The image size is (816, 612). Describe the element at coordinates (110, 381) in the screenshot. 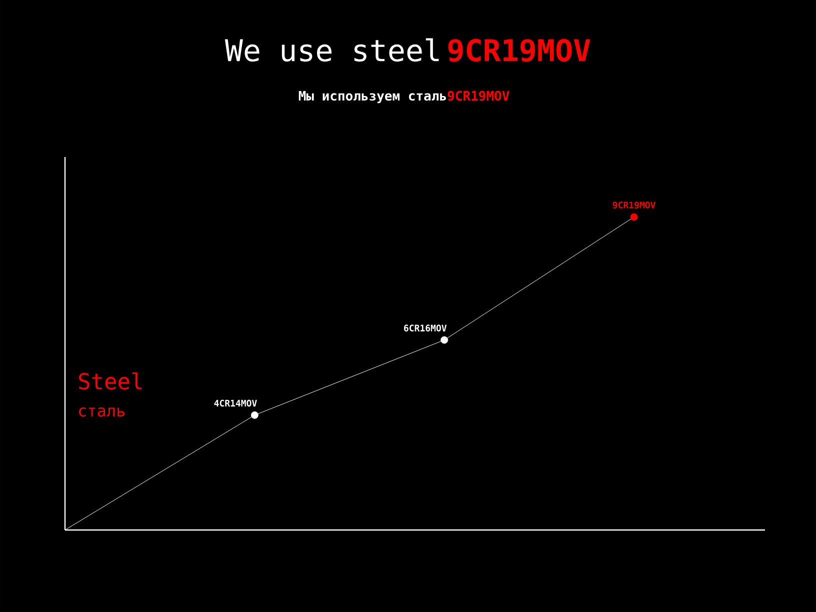

I see `annotation: Steel` at that location.